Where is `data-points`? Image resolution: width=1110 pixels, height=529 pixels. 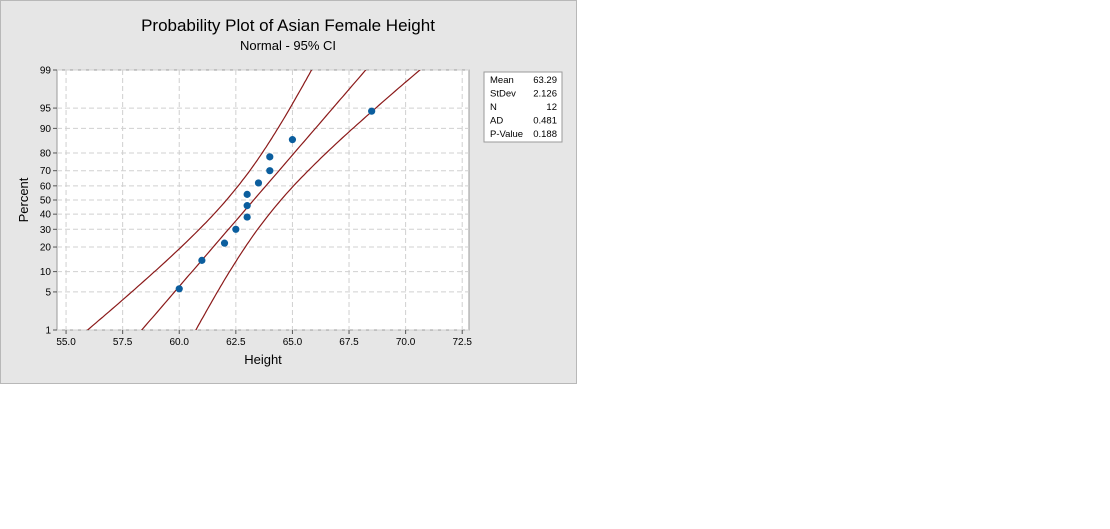
data-points is located at coordinates (275, 200).